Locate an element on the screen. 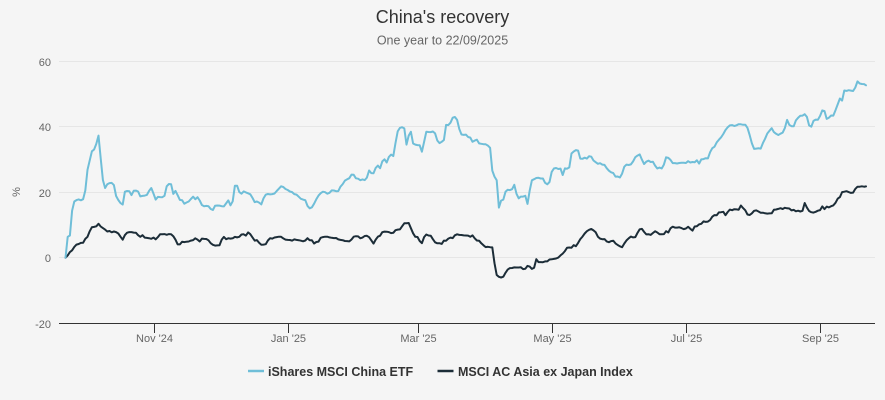 This screenshot has height=400, width=885. svg-text: Sep '25 is located at coordinates (820, 339).